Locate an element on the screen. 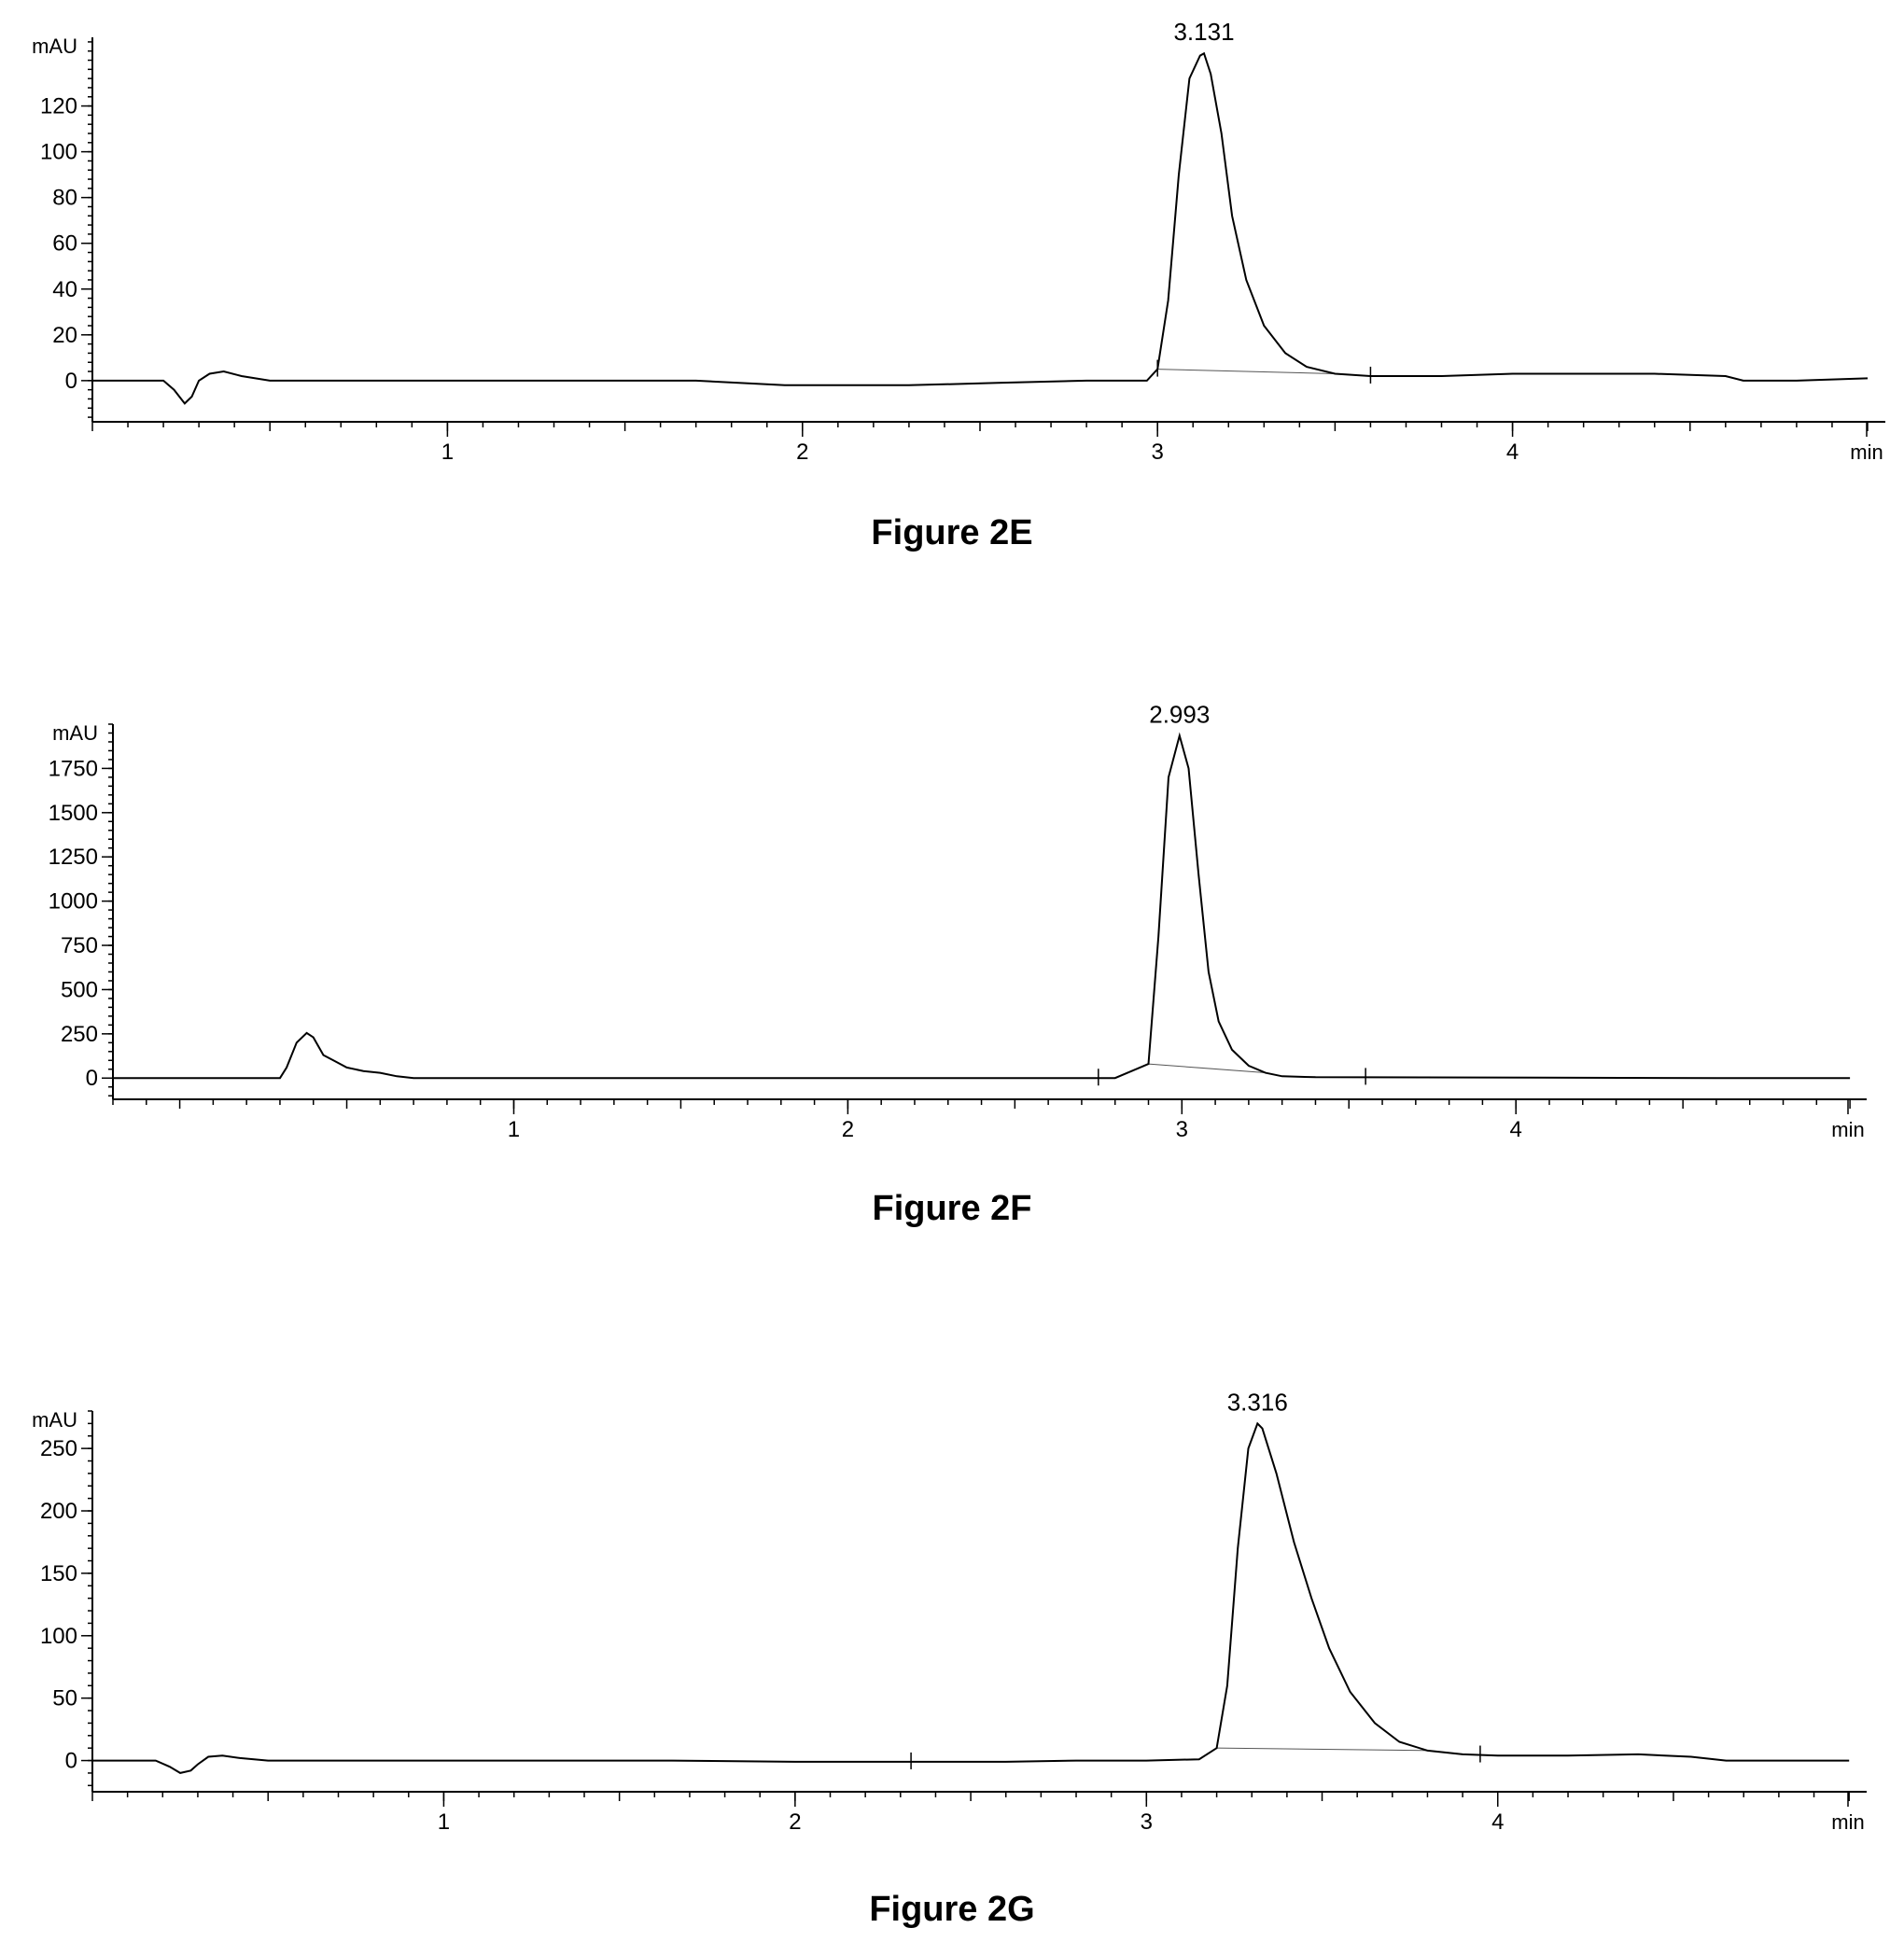  y-tick-label: 80 is located at coordinates (64, 198).